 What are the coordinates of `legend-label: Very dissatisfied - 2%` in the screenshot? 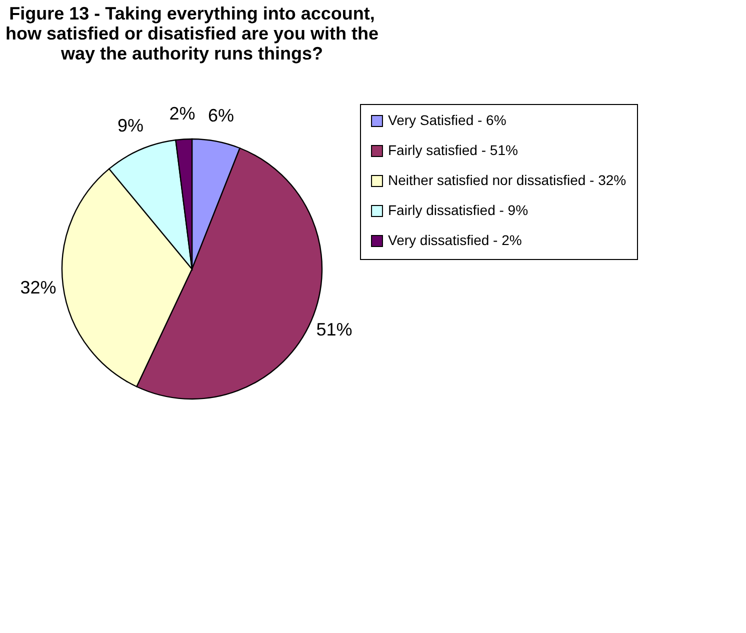 It's located at (455, 240).